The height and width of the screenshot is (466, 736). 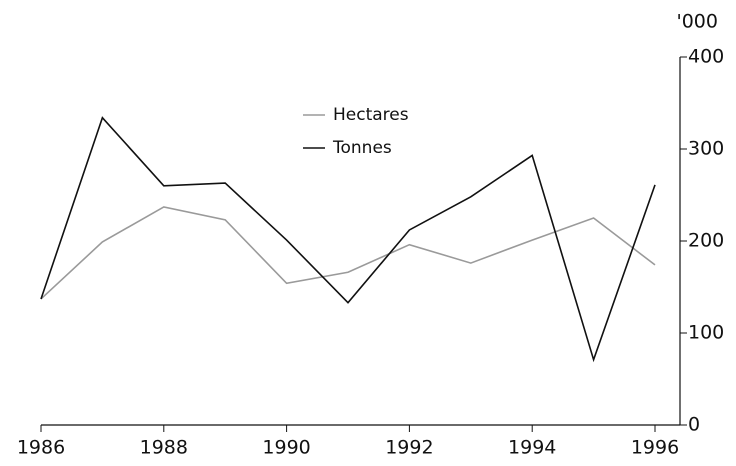 What do you see at coordinates (164, 448) in the screenshot?
I see `x-tick-label: 1988` at bounding box center [164, 448].